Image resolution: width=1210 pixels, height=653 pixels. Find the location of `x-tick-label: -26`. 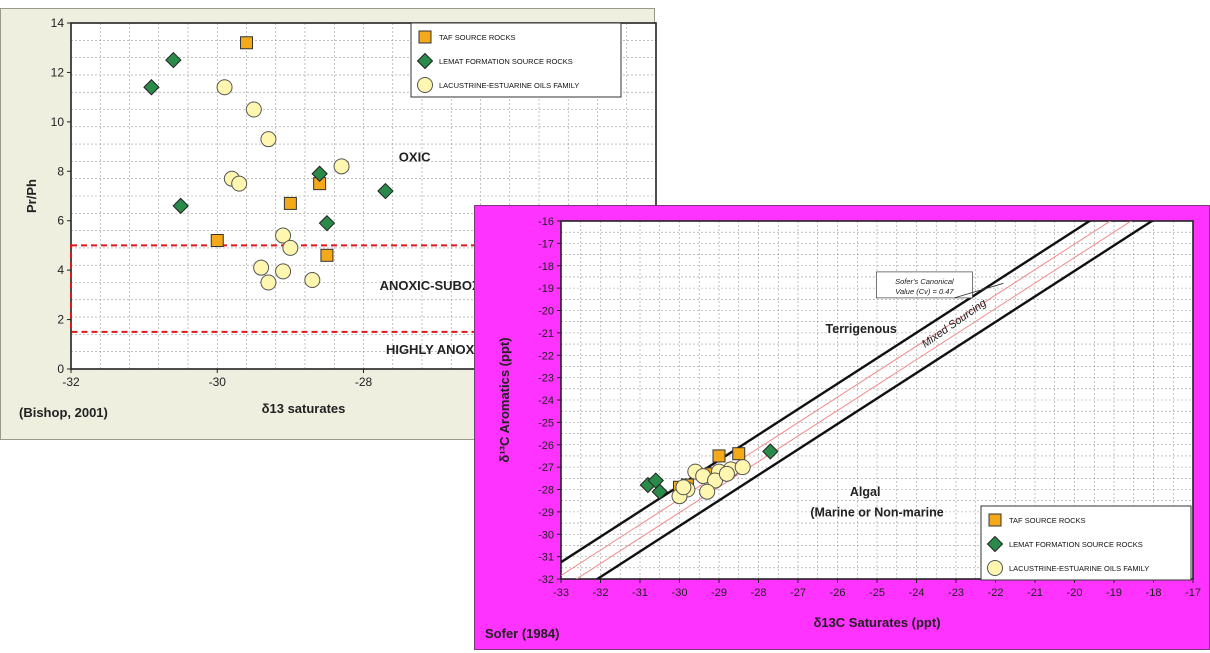

x-tick-label: -26 is located at coordinates (838, 593).